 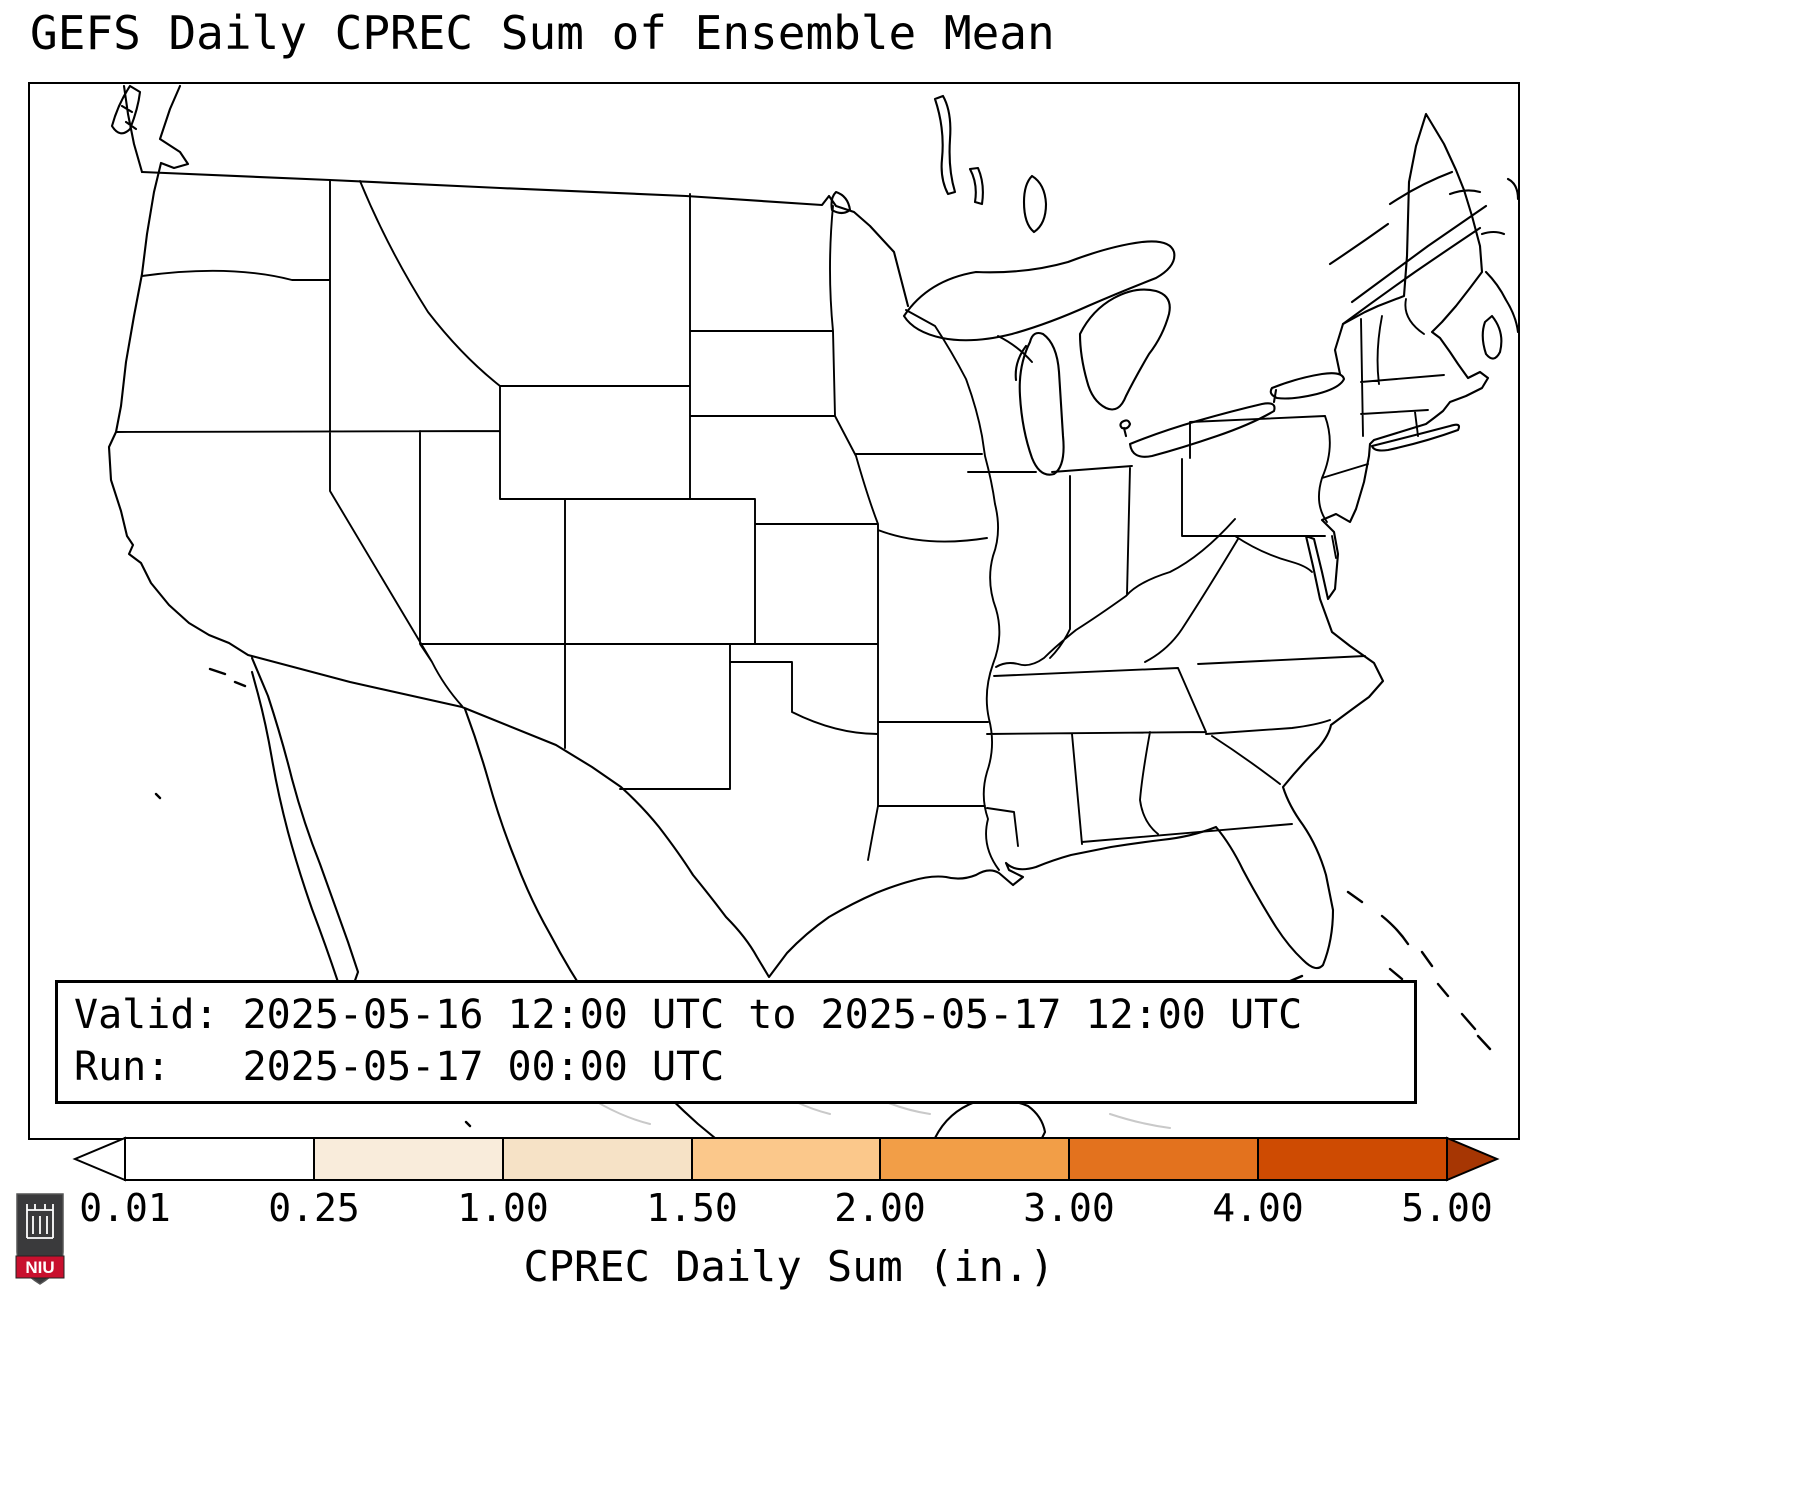 I want to click on canada-detail-lines, so click(x=814, y=222).